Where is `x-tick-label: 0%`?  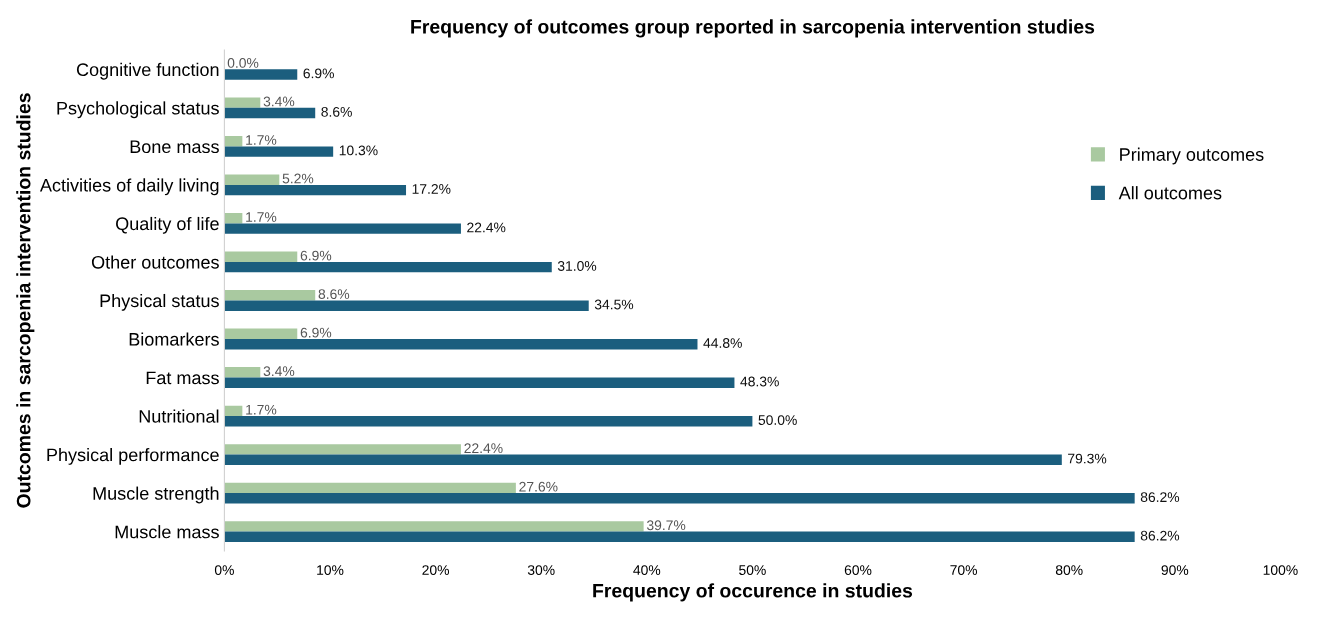 x-tick-label: 0% is located at coordinates (224, 570).